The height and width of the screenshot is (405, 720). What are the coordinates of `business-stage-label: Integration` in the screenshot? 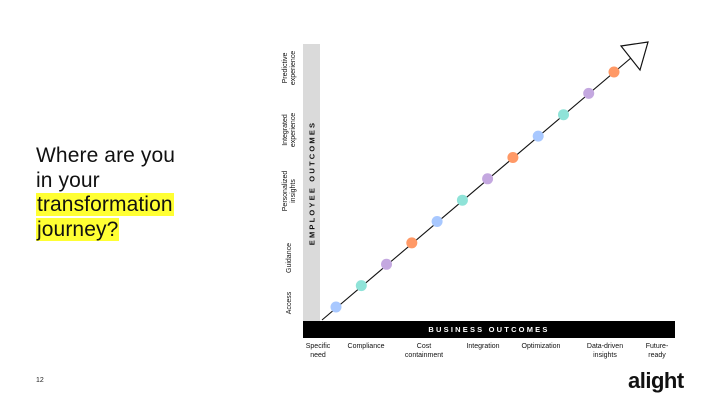 It's located at (482, 347).